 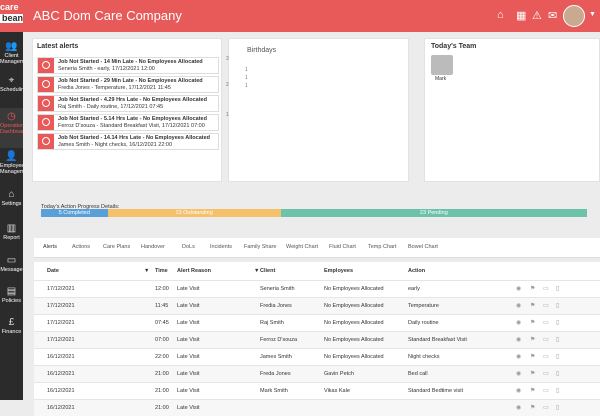 What do you see at coordinates (521, 16) in the screenshot?
I see `calendar-icon: ▦` at bounding box center [521, 16].